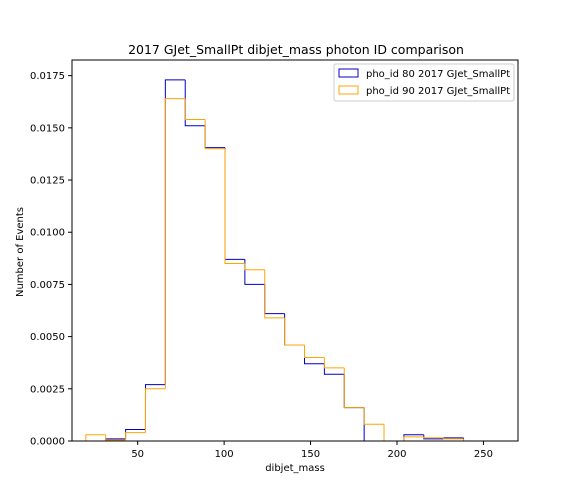 Image resolution: width=576 pixels, height=504 pixels. What do you see at coordinates (47, 442) in the screenshot?
I see `y-tick-label: 0.0000` at bounding box center [47, 442].